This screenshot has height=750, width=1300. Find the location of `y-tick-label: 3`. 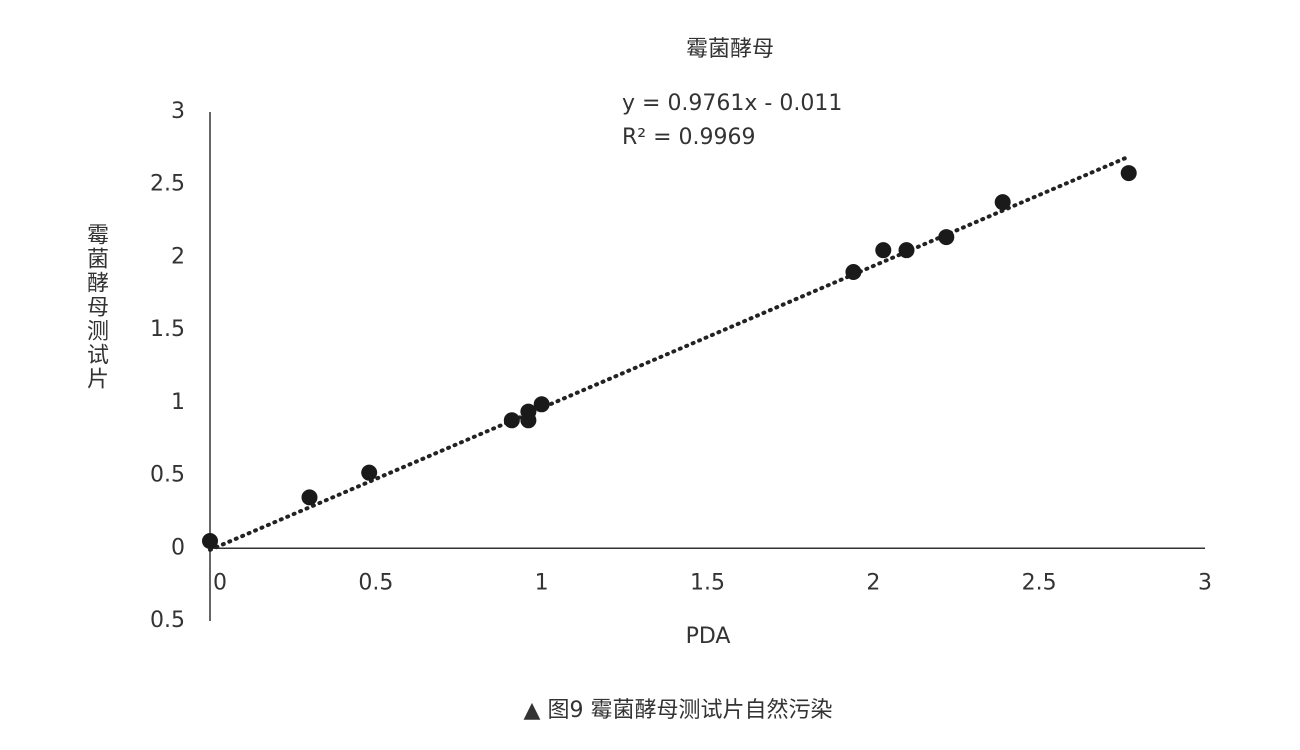

y-tick-label: 3 is located at coordinates (178, 111).